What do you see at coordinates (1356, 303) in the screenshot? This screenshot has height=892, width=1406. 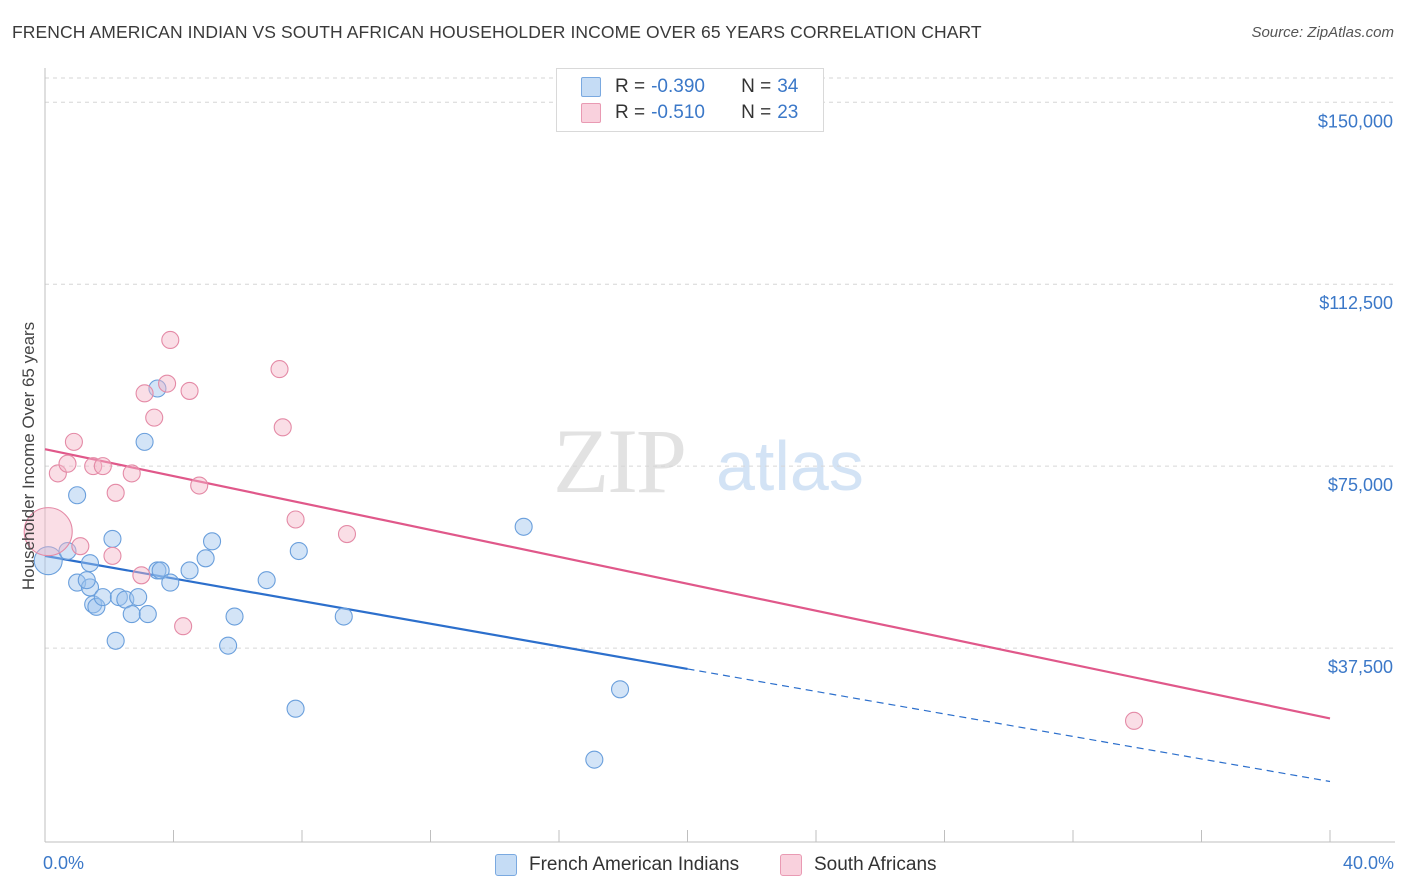 I see `y-tick-label: $112,500` at bounding box center [1356, 303].